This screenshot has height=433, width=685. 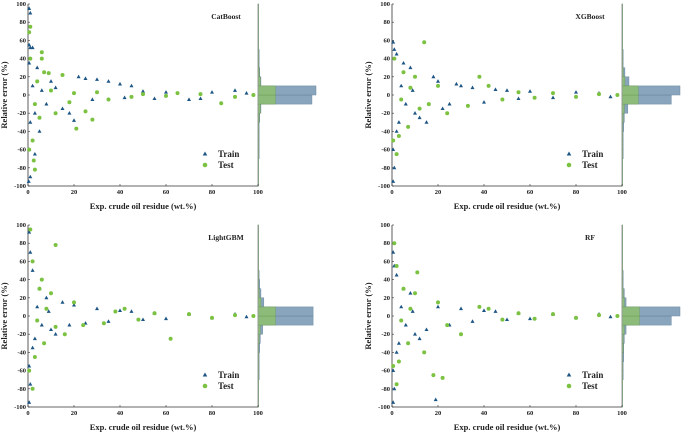 What do you see at coordinates (385, 113) in the screenshot?
I see `y-tick-label: -20` at bounding box center [385, 113].